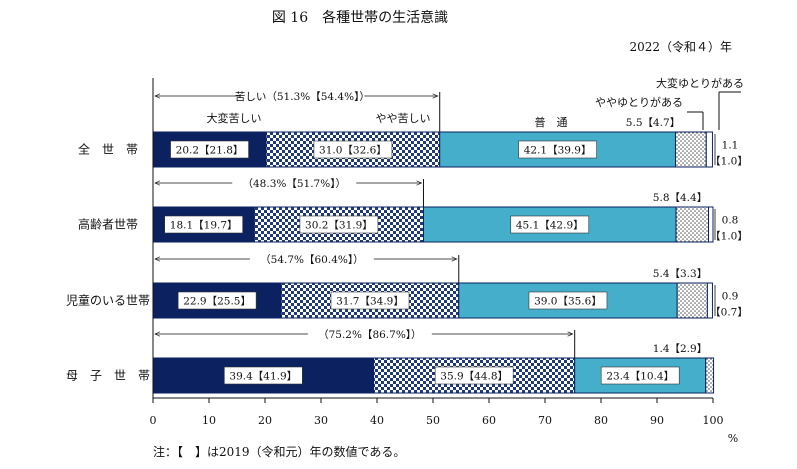 The height and width of the screenshot is (469, 797). Describe the element at coordinates (360, 17) in the screenshot. I see `chart-title: 図 16 各種世帯の生活意識` at that location.